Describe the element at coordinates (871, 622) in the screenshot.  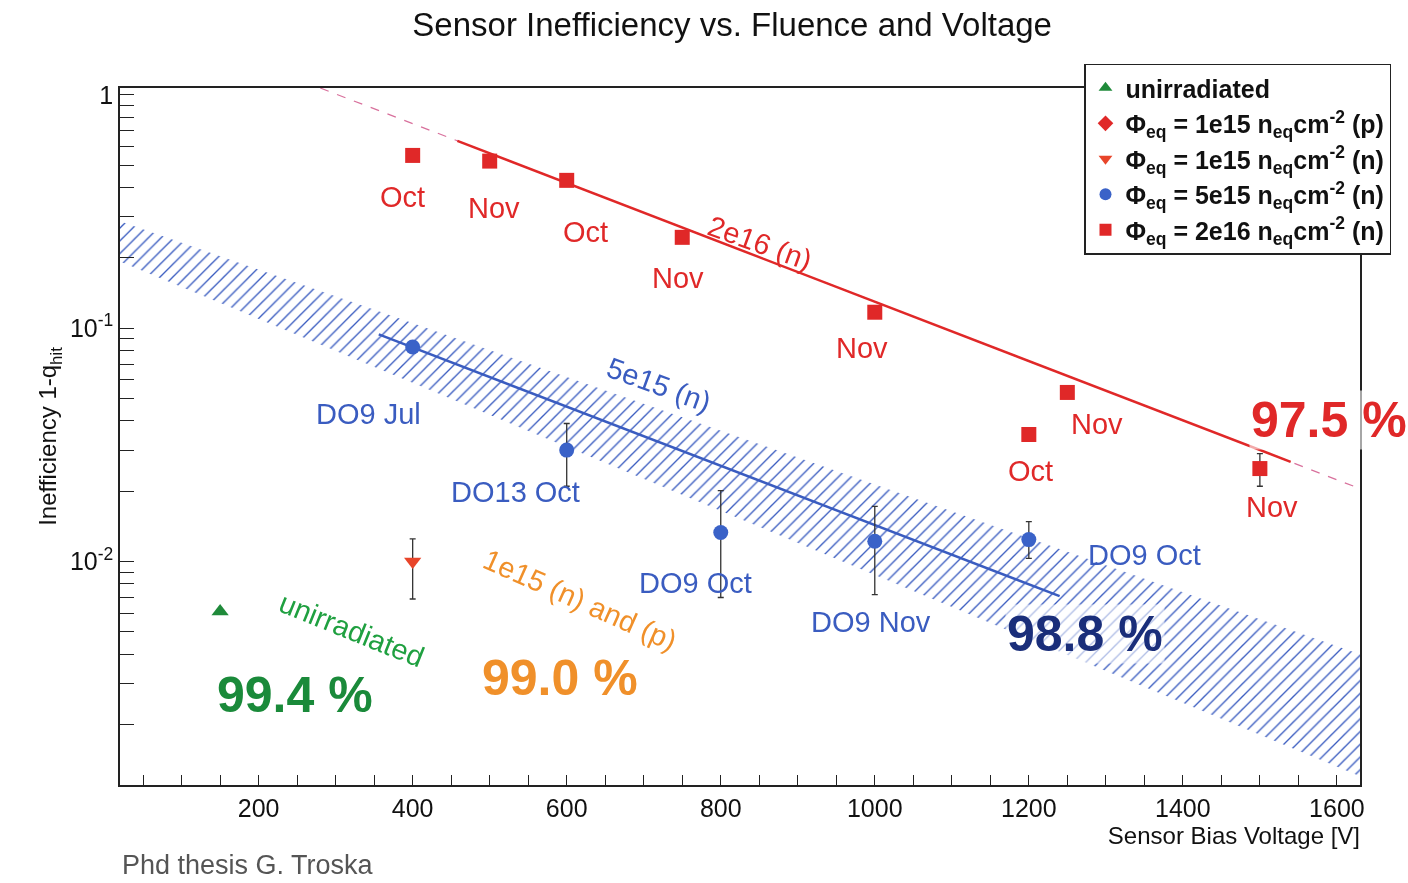
I see `annotation: DO9 Nov` at that location.